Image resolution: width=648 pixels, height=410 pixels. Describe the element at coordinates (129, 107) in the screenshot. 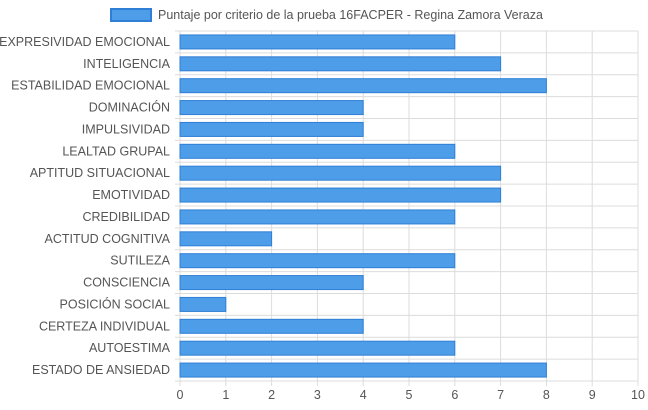

I see `category-label-3: DOMINACIÓN` at that location.